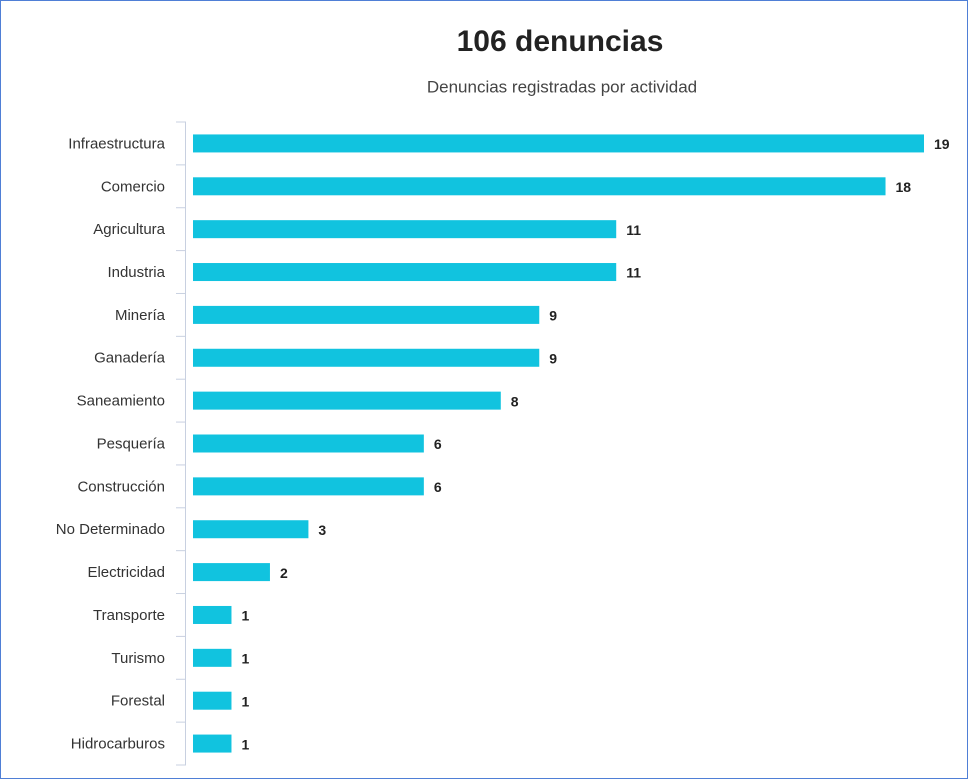 Image resolution: width=968 pixels, height=779 pixels. I want to click on y-tick-label: Transporte, so click(129, 615).